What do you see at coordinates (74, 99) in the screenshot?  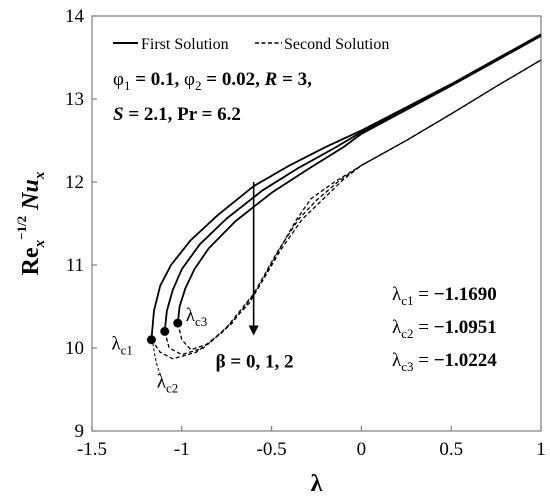 I see `y-tick-label: 13` at bounding box center [74, 99].